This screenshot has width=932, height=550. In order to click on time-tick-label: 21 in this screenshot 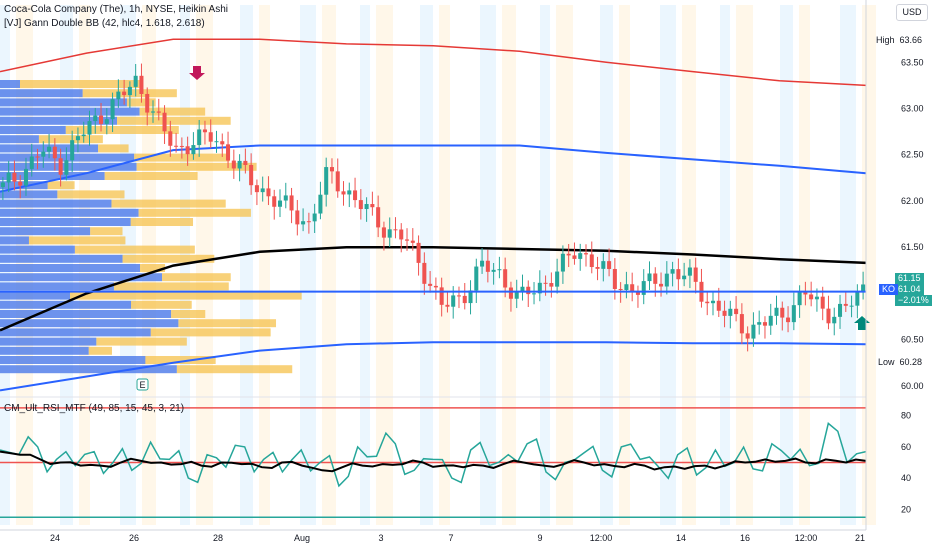, I will do `click(860, 538)`.